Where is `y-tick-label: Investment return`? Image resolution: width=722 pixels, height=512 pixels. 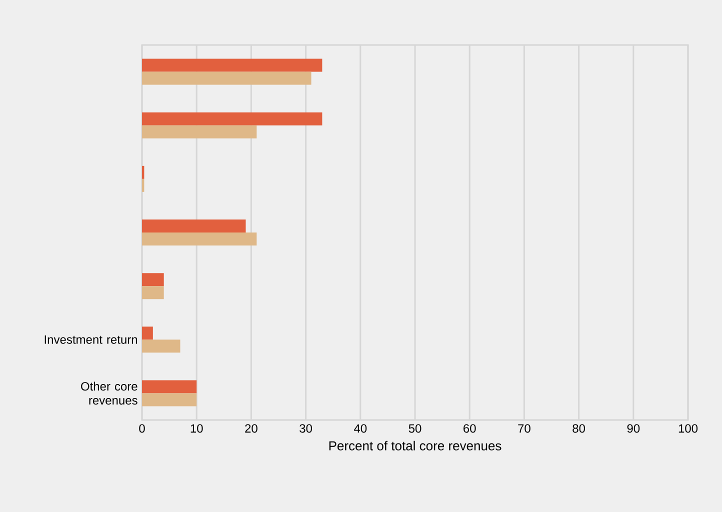
y-tick-label: Investment return is located at coordinates (91, 339).